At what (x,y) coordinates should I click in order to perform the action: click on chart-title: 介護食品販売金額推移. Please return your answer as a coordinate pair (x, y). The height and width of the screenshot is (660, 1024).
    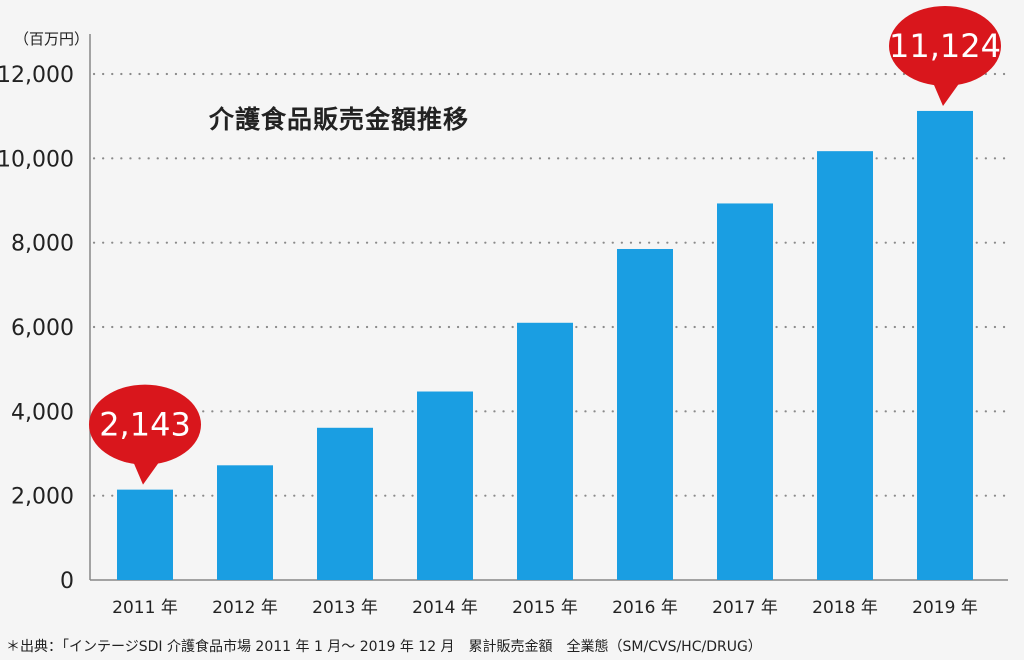
    Looking at the image, I should click on (339, 119).